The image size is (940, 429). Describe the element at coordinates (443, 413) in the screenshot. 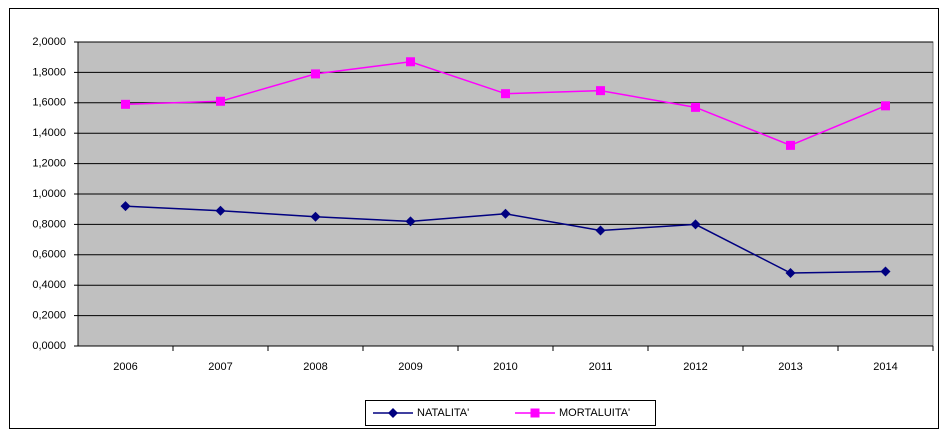

I see `legend-label: NATALITA'` at that location.